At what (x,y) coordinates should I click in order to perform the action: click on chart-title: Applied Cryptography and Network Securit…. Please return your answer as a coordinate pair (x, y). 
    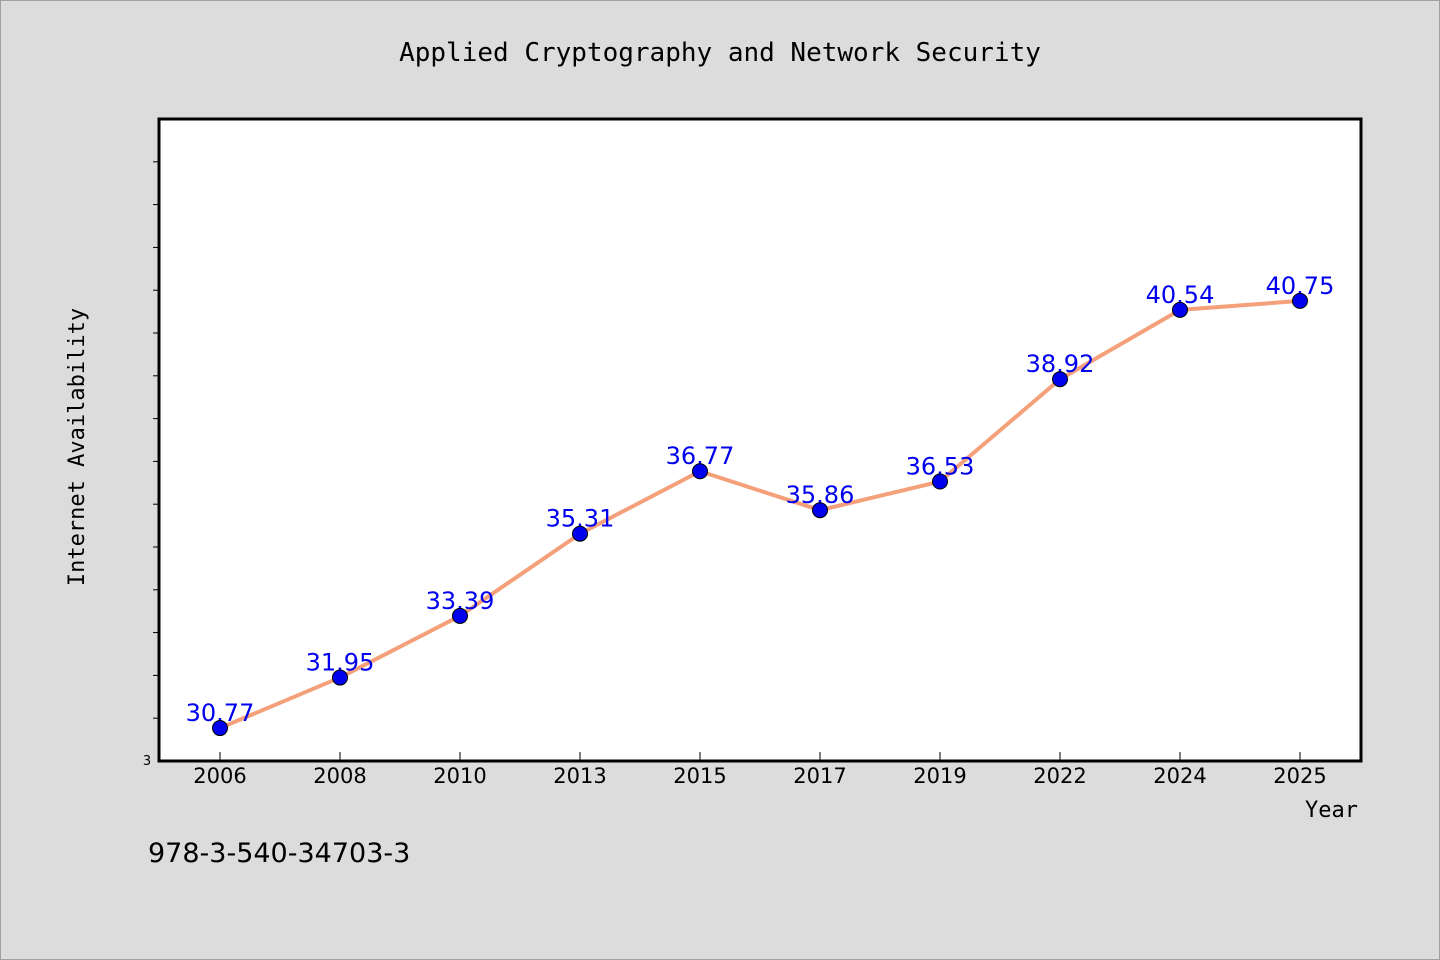
    Looking at the image, I should click on (720, 53).